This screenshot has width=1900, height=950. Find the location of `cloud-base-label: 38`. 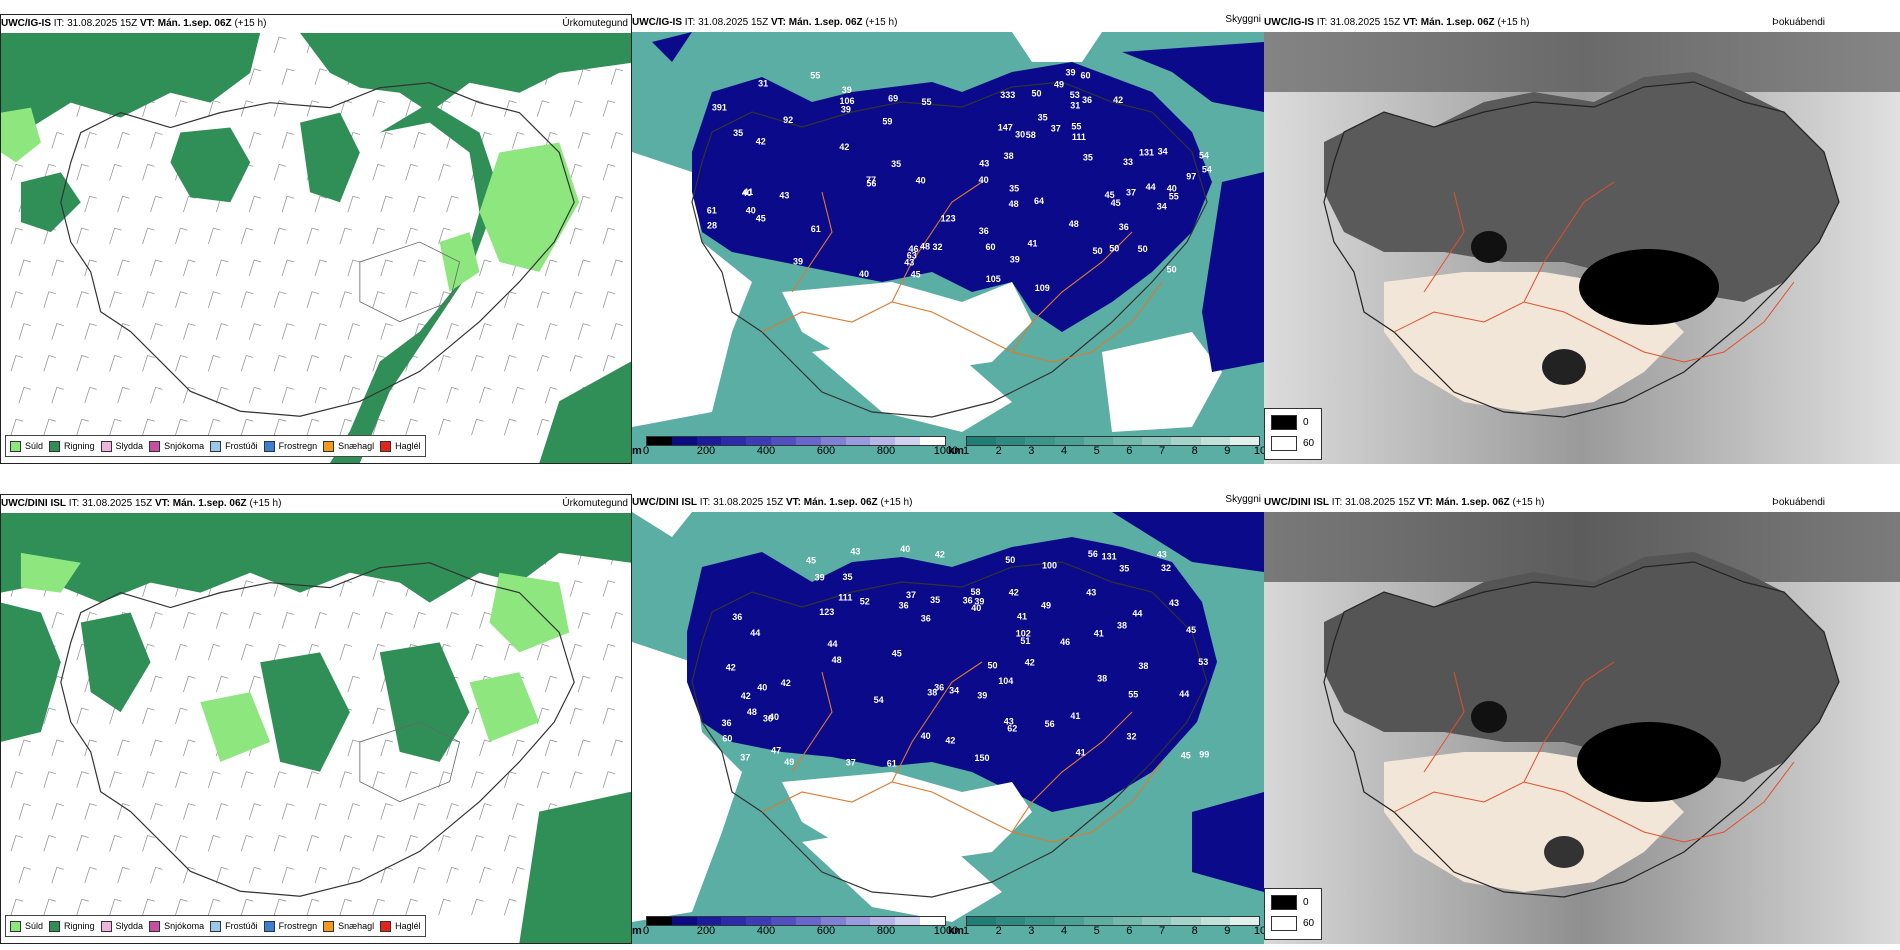

cloud-base-label: 38 is located at coordinates (1009, 156).